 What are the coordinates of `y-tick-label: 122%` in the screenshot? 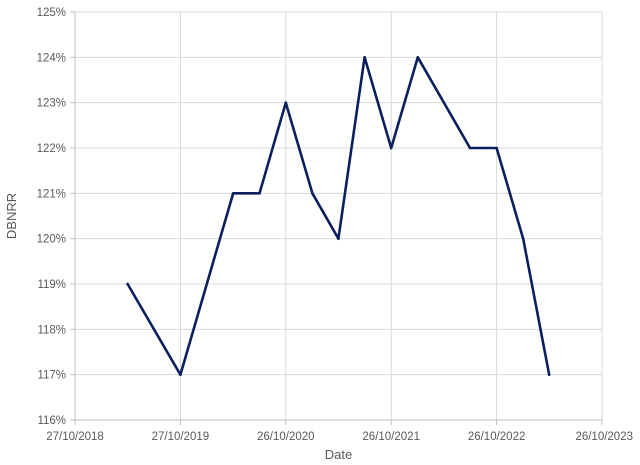 It's located at (51, 149).